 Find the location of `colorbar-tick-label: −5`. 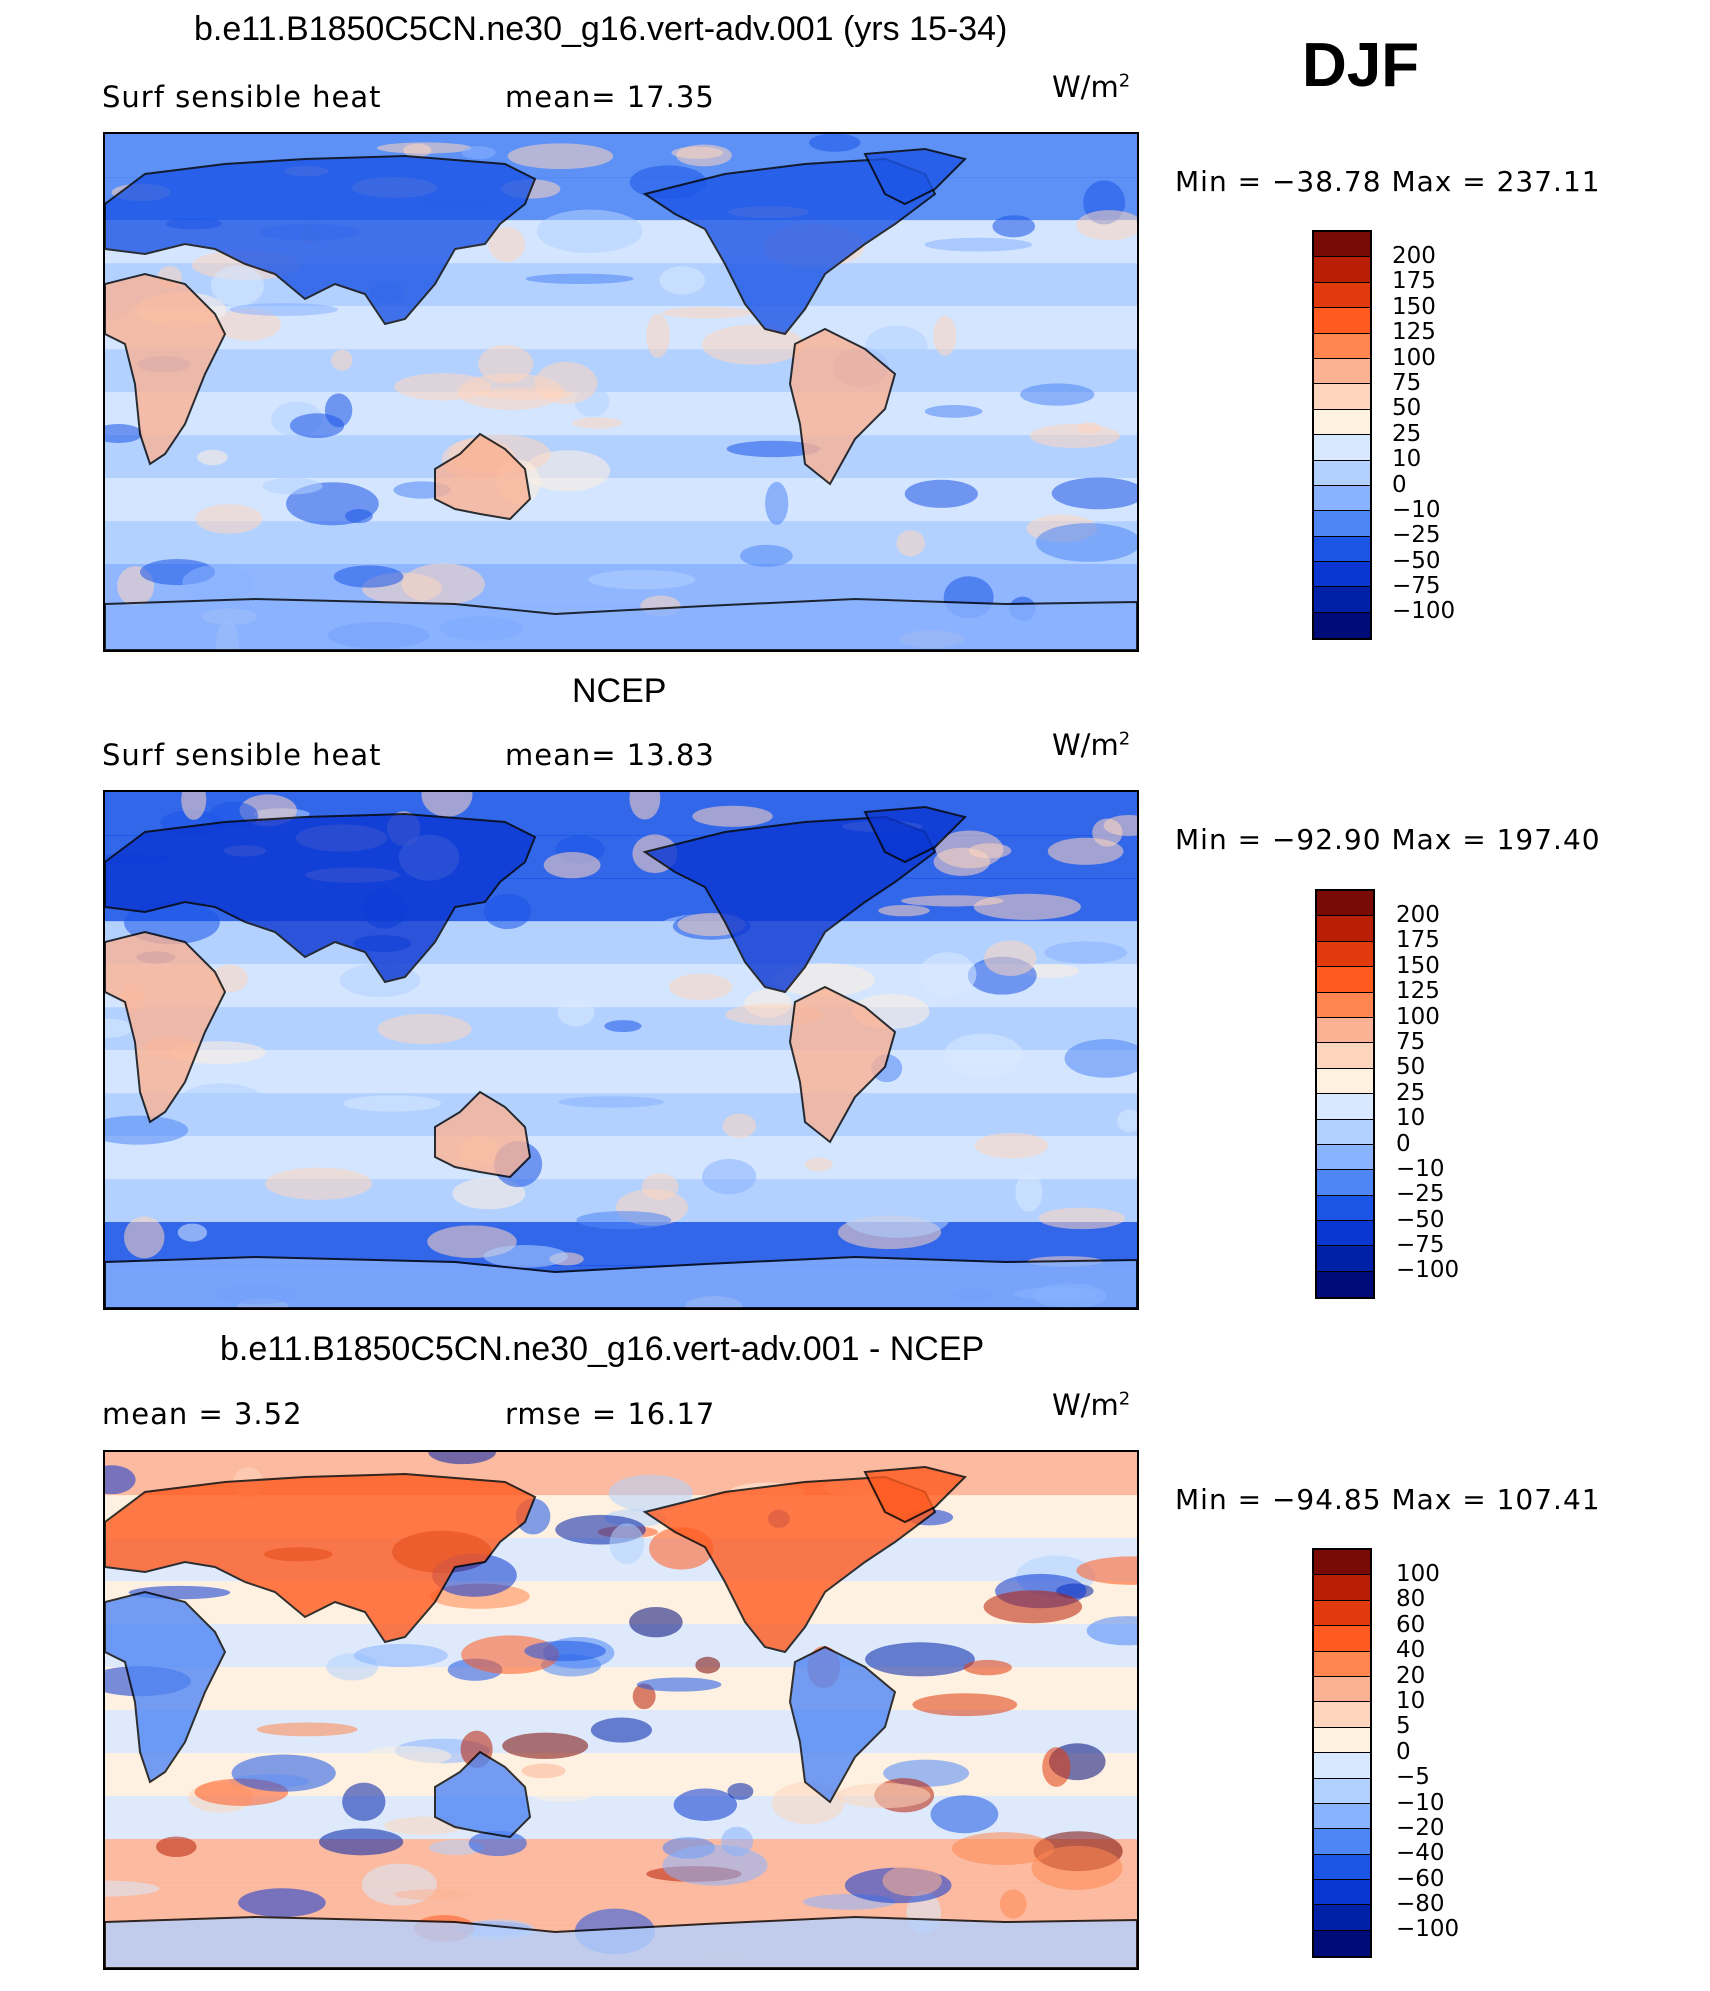

colorbar-tick-label: −5 is located at coordinates (1413, 1777).